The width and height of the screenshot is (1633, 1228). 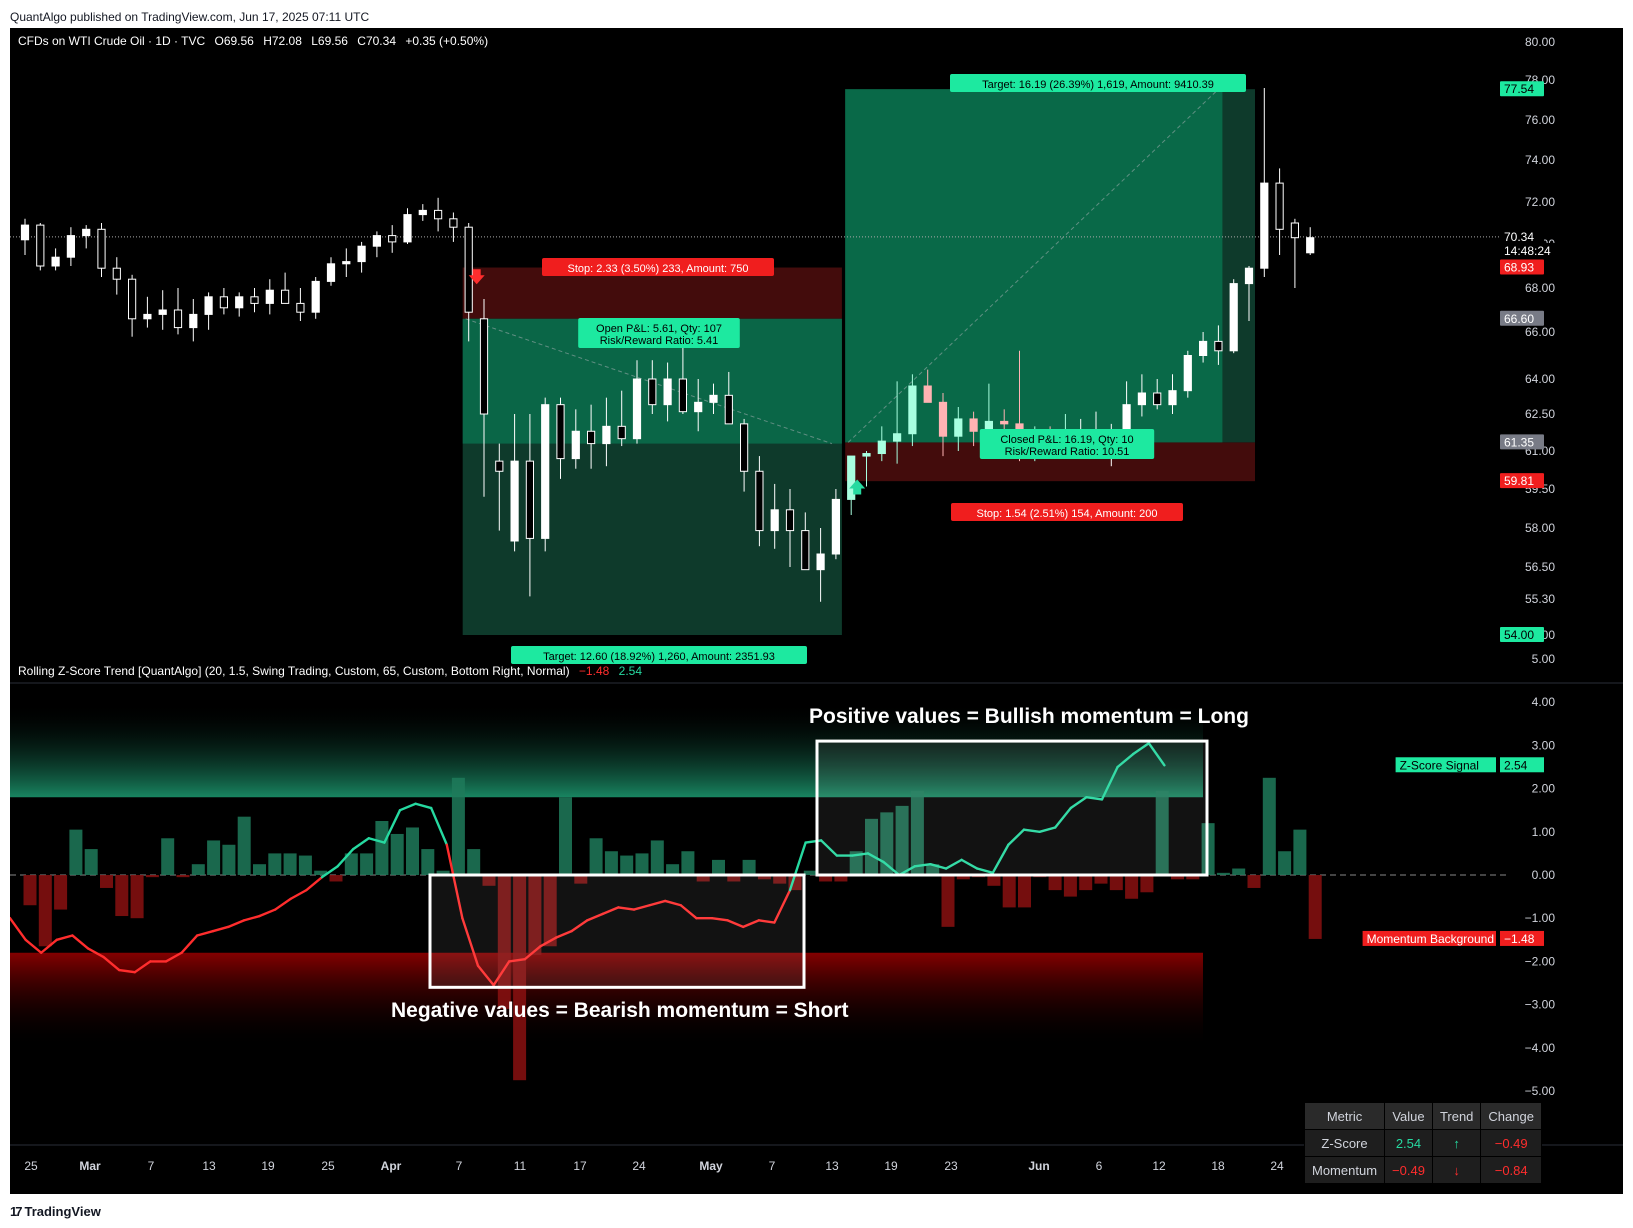 What do you see at coordinates (1430, 939) in the screenshot?
I see `z-marker-name: Momentum Background` at bounding box center [1430, 939].